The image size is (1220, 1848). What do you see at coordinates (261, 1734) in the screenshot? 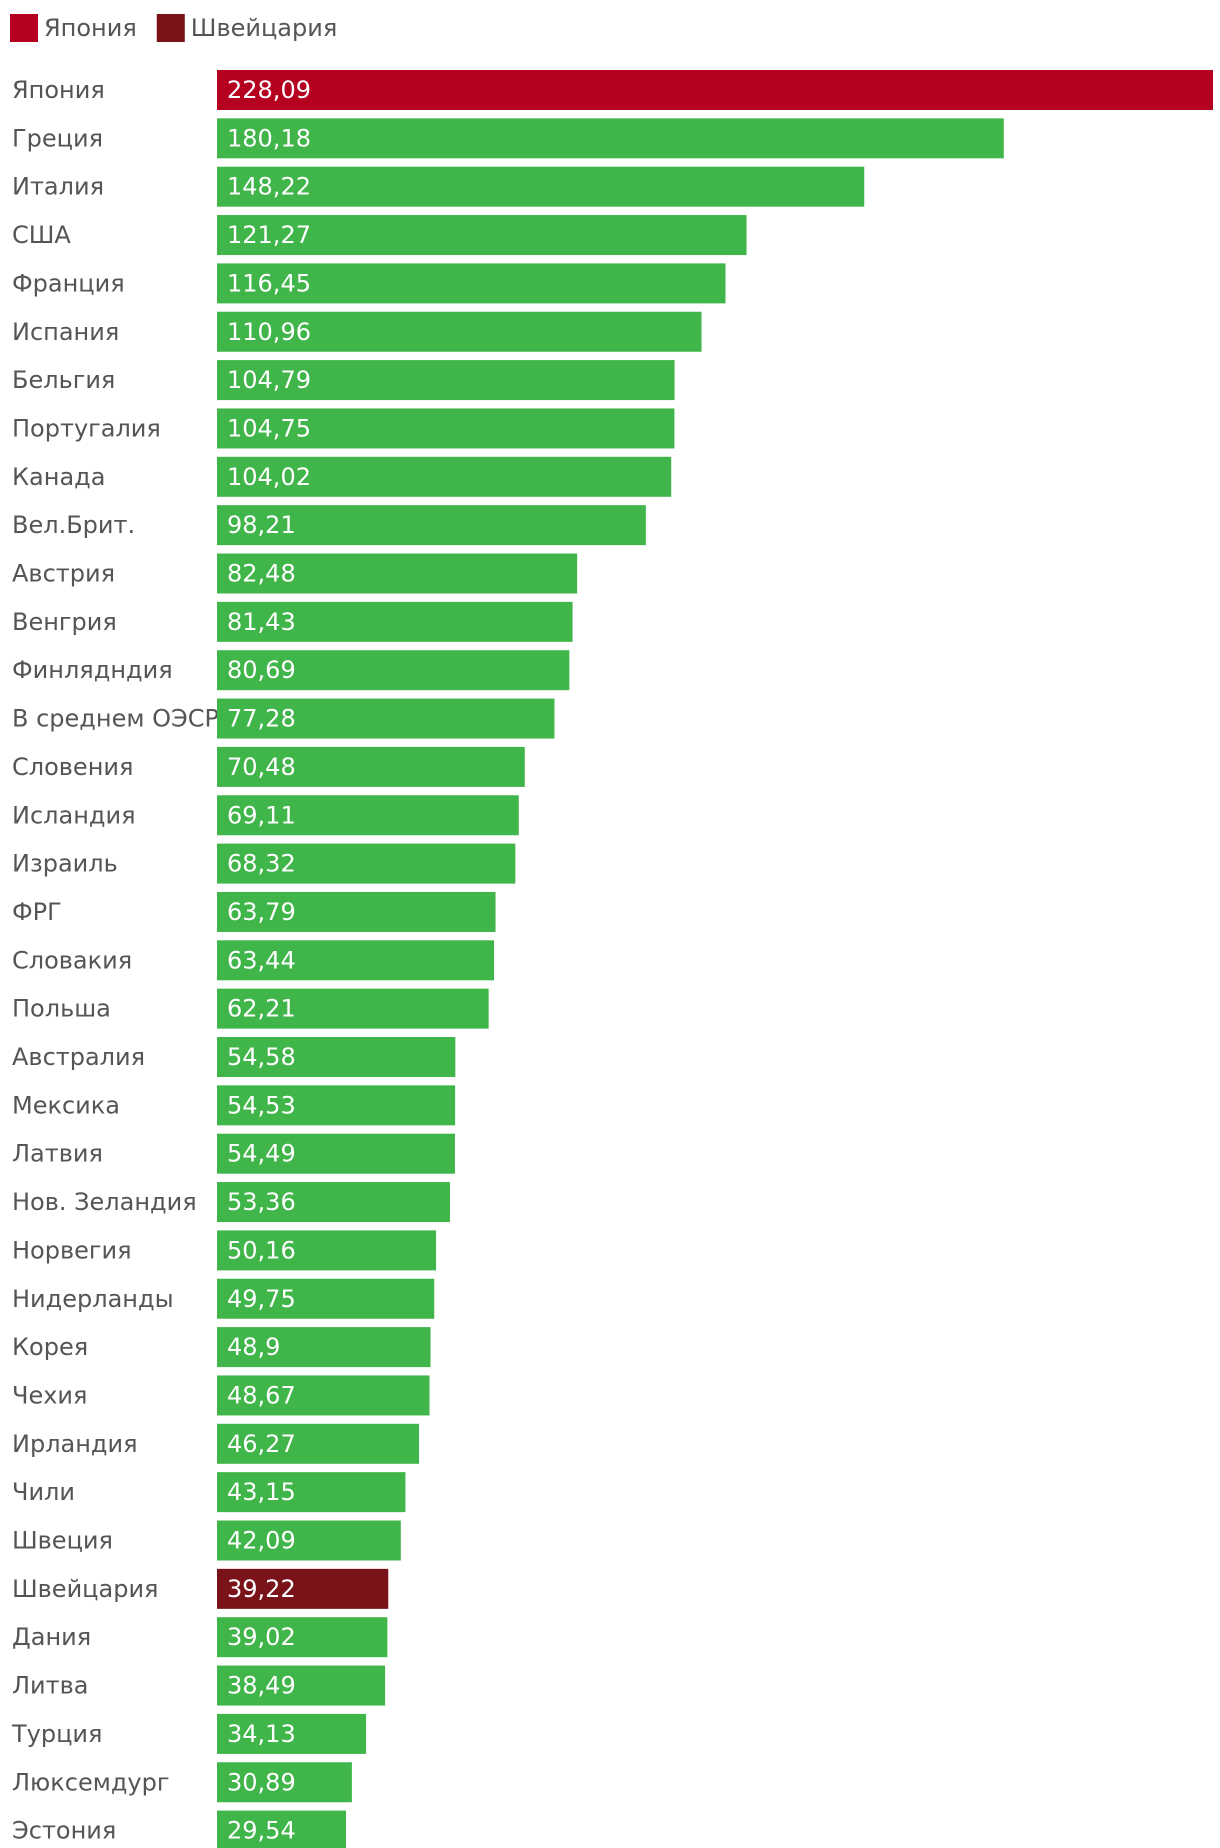
I see `value-label: 34,13` at bounding box center [261, 1734].